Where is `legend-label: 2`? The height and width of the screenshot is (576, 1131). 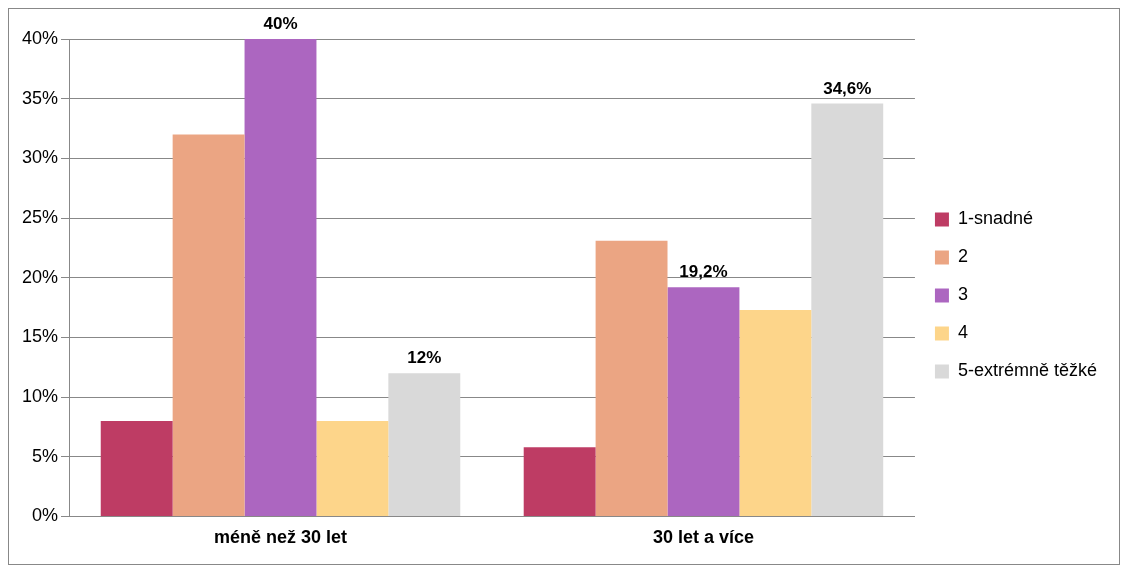
legend-label: 2 is located at coordinates (962, 256).